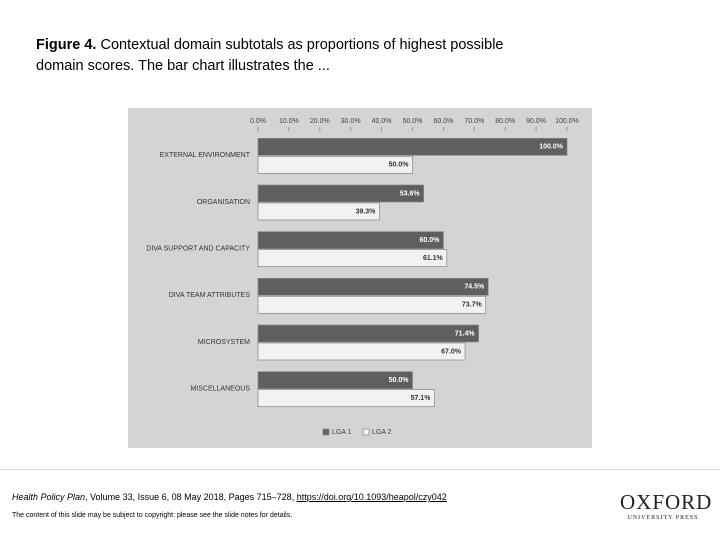 Image resolution: width=720 pixels, height=540 pixels. What do you see at coordinates (536, 121) in the screenshot?
I see `x-tick-label: 90.0%` at bounding box center [536, 121].